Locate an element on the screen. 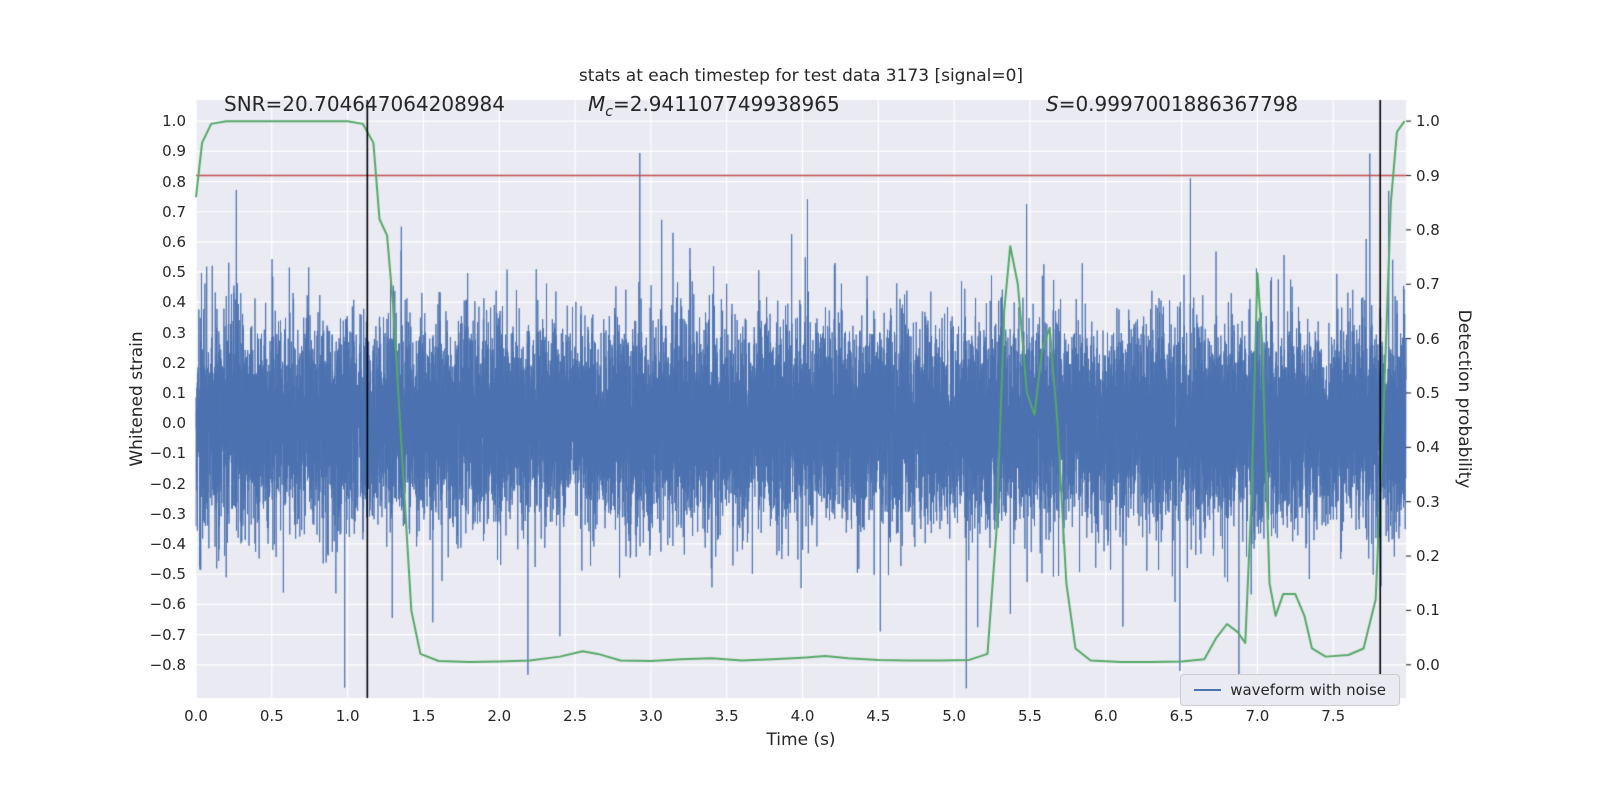  annotation-s-value: =0.9997001886367798 is located at coordinates (1178, 104).